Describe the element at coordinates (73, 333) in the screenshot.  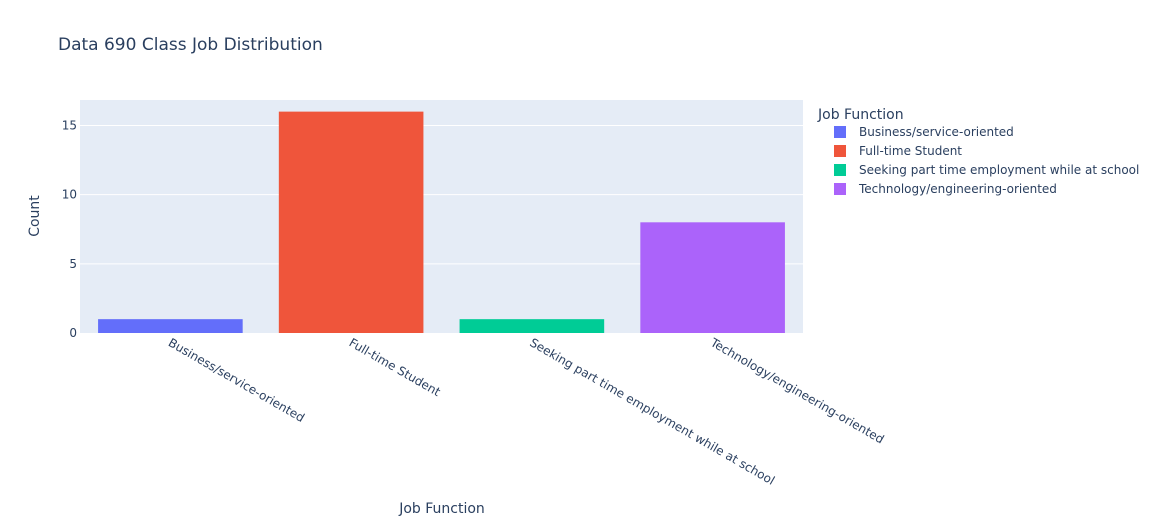
I see `y-tick-label: 0` at that location.